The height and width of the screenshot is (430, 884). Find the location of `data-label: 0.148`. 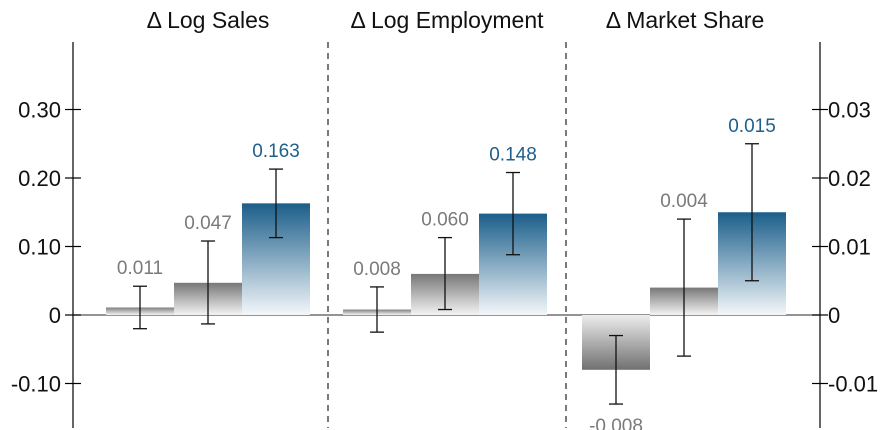

data-label: 0.148 is located at coordinates (513, 155).